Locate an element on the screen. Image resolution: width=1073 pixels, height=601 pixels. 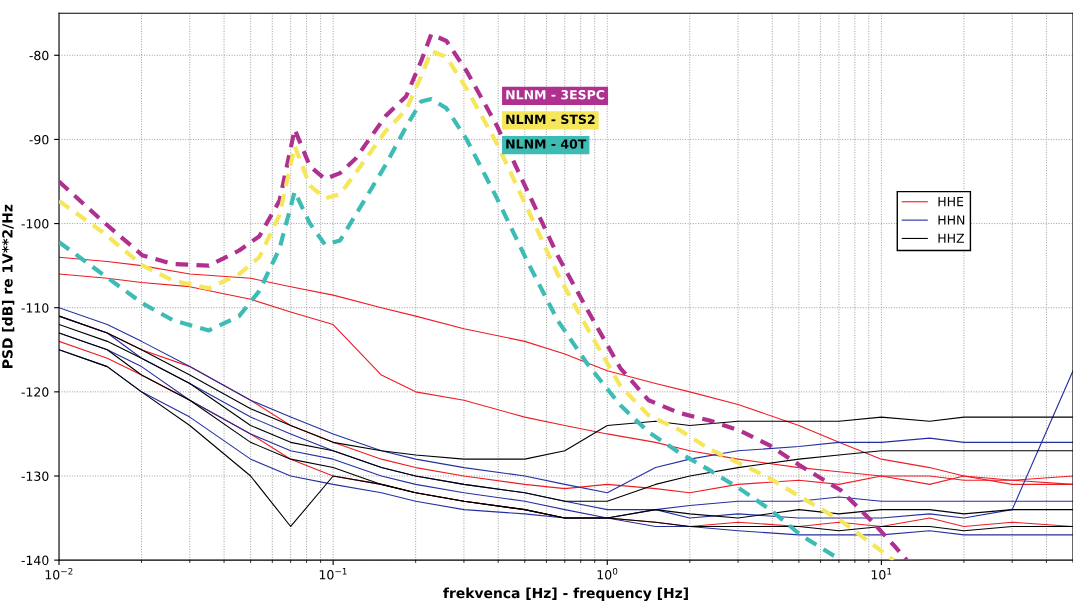
y-tick-label: -80 is located at coordinates (39, 55).